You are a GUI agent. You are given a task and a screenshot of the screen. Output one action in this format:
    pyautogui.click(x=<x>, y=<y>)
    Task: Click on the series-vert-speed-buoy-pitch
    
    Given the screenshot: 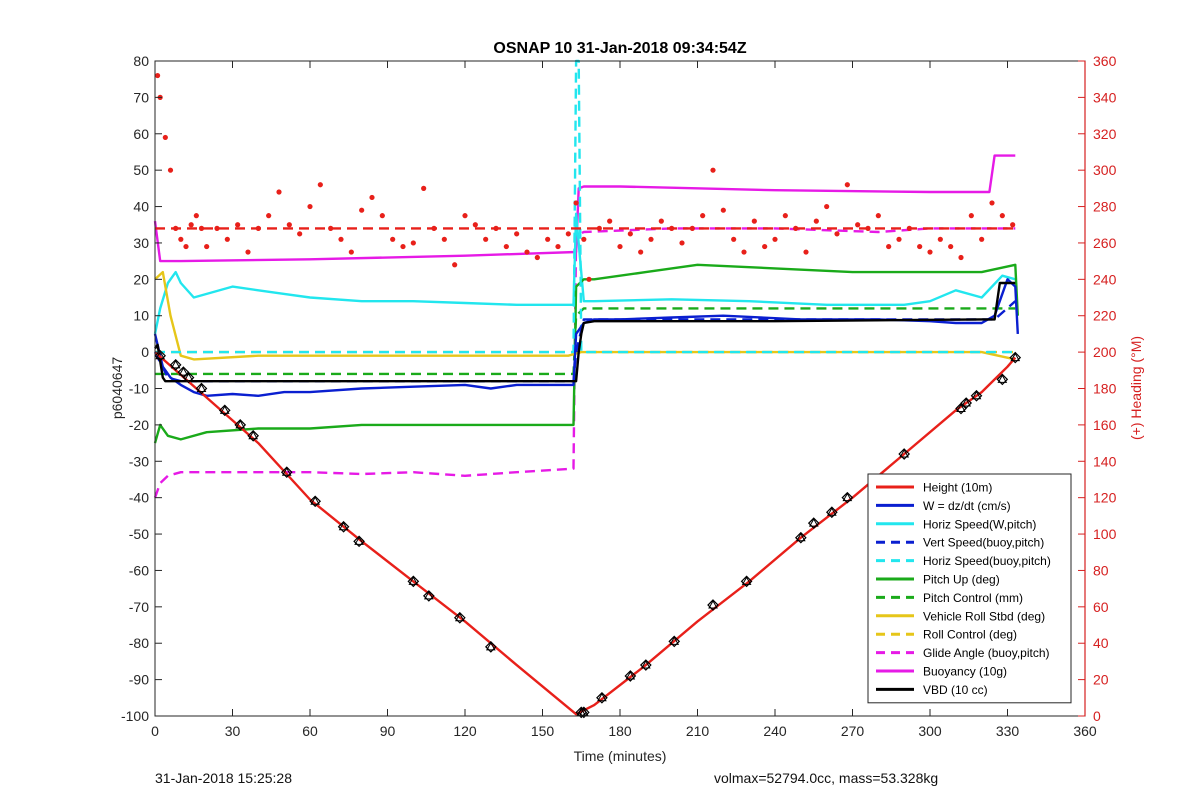 What is the action you would take?
    pyautogui.click(x=585, y=341)
    